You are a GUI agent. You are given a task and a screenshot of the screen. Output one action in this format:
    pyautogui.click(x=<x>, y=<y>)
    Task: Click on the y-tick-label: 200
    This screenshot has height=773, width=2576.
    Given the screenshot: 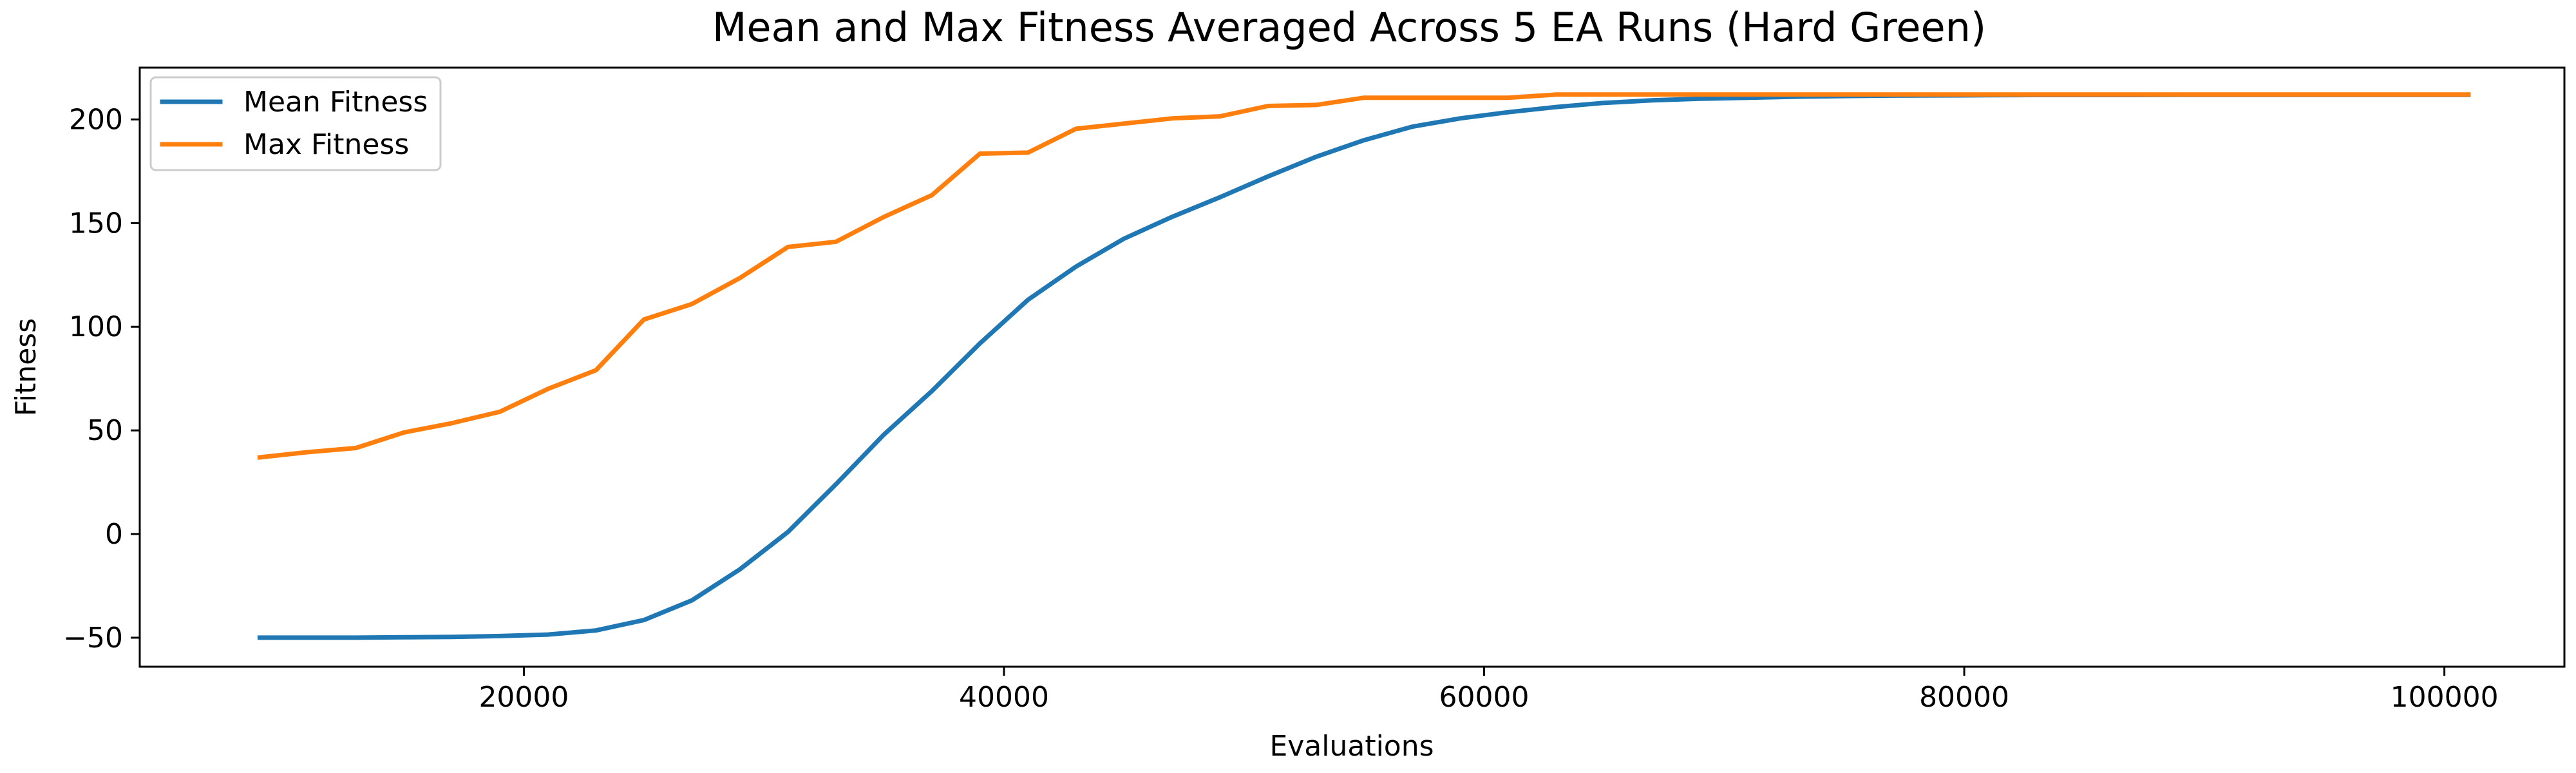 What is the action you would take?
    pyautogui.click(x=96, y=119)
    